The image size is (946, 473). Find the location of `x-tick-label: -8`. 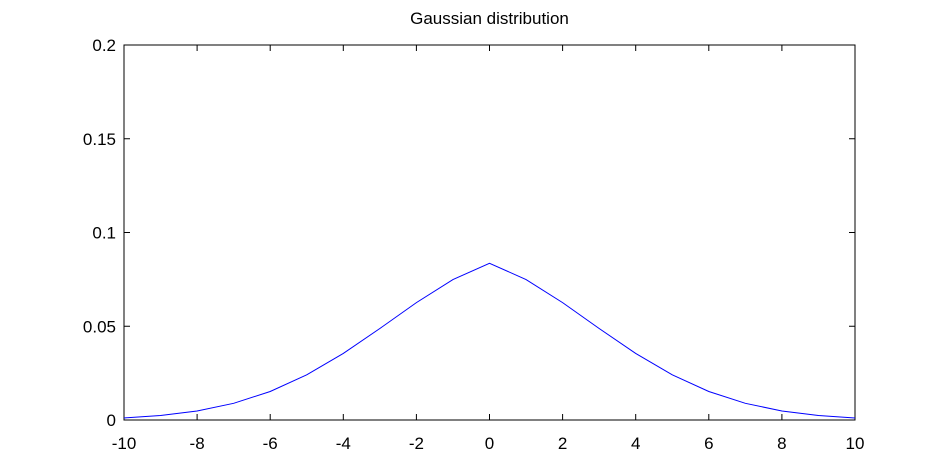

x-tick-label: -8 is located at coordinates (197, 443).